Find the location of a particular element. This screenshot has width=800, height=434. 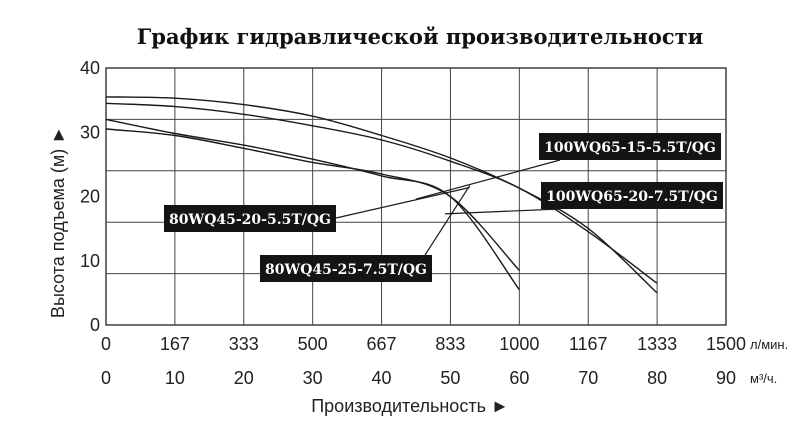

x-tick-label-primary: 667 is located at coordinates (382, 344).